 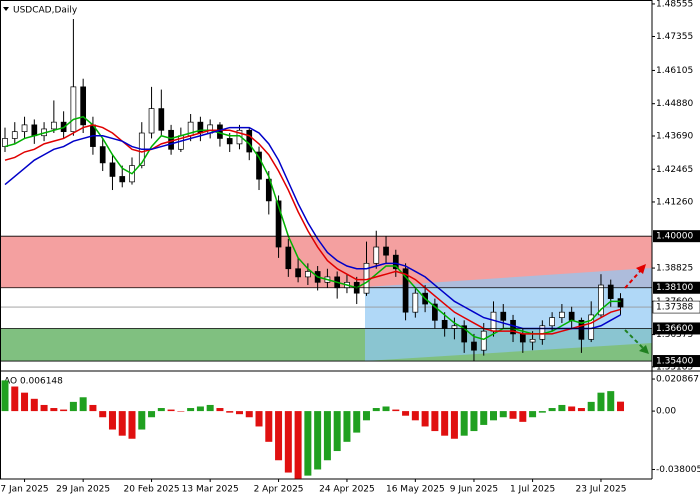 I want to click on x-tick-label: 20 Feb 2025, so click(x=152, y=490).